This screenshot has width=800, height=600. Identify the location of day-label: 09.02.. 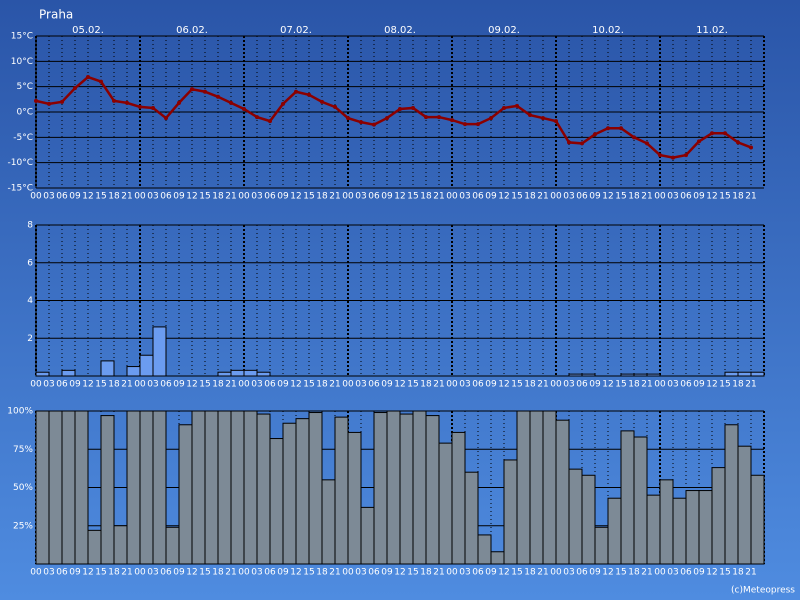
(504, 30).